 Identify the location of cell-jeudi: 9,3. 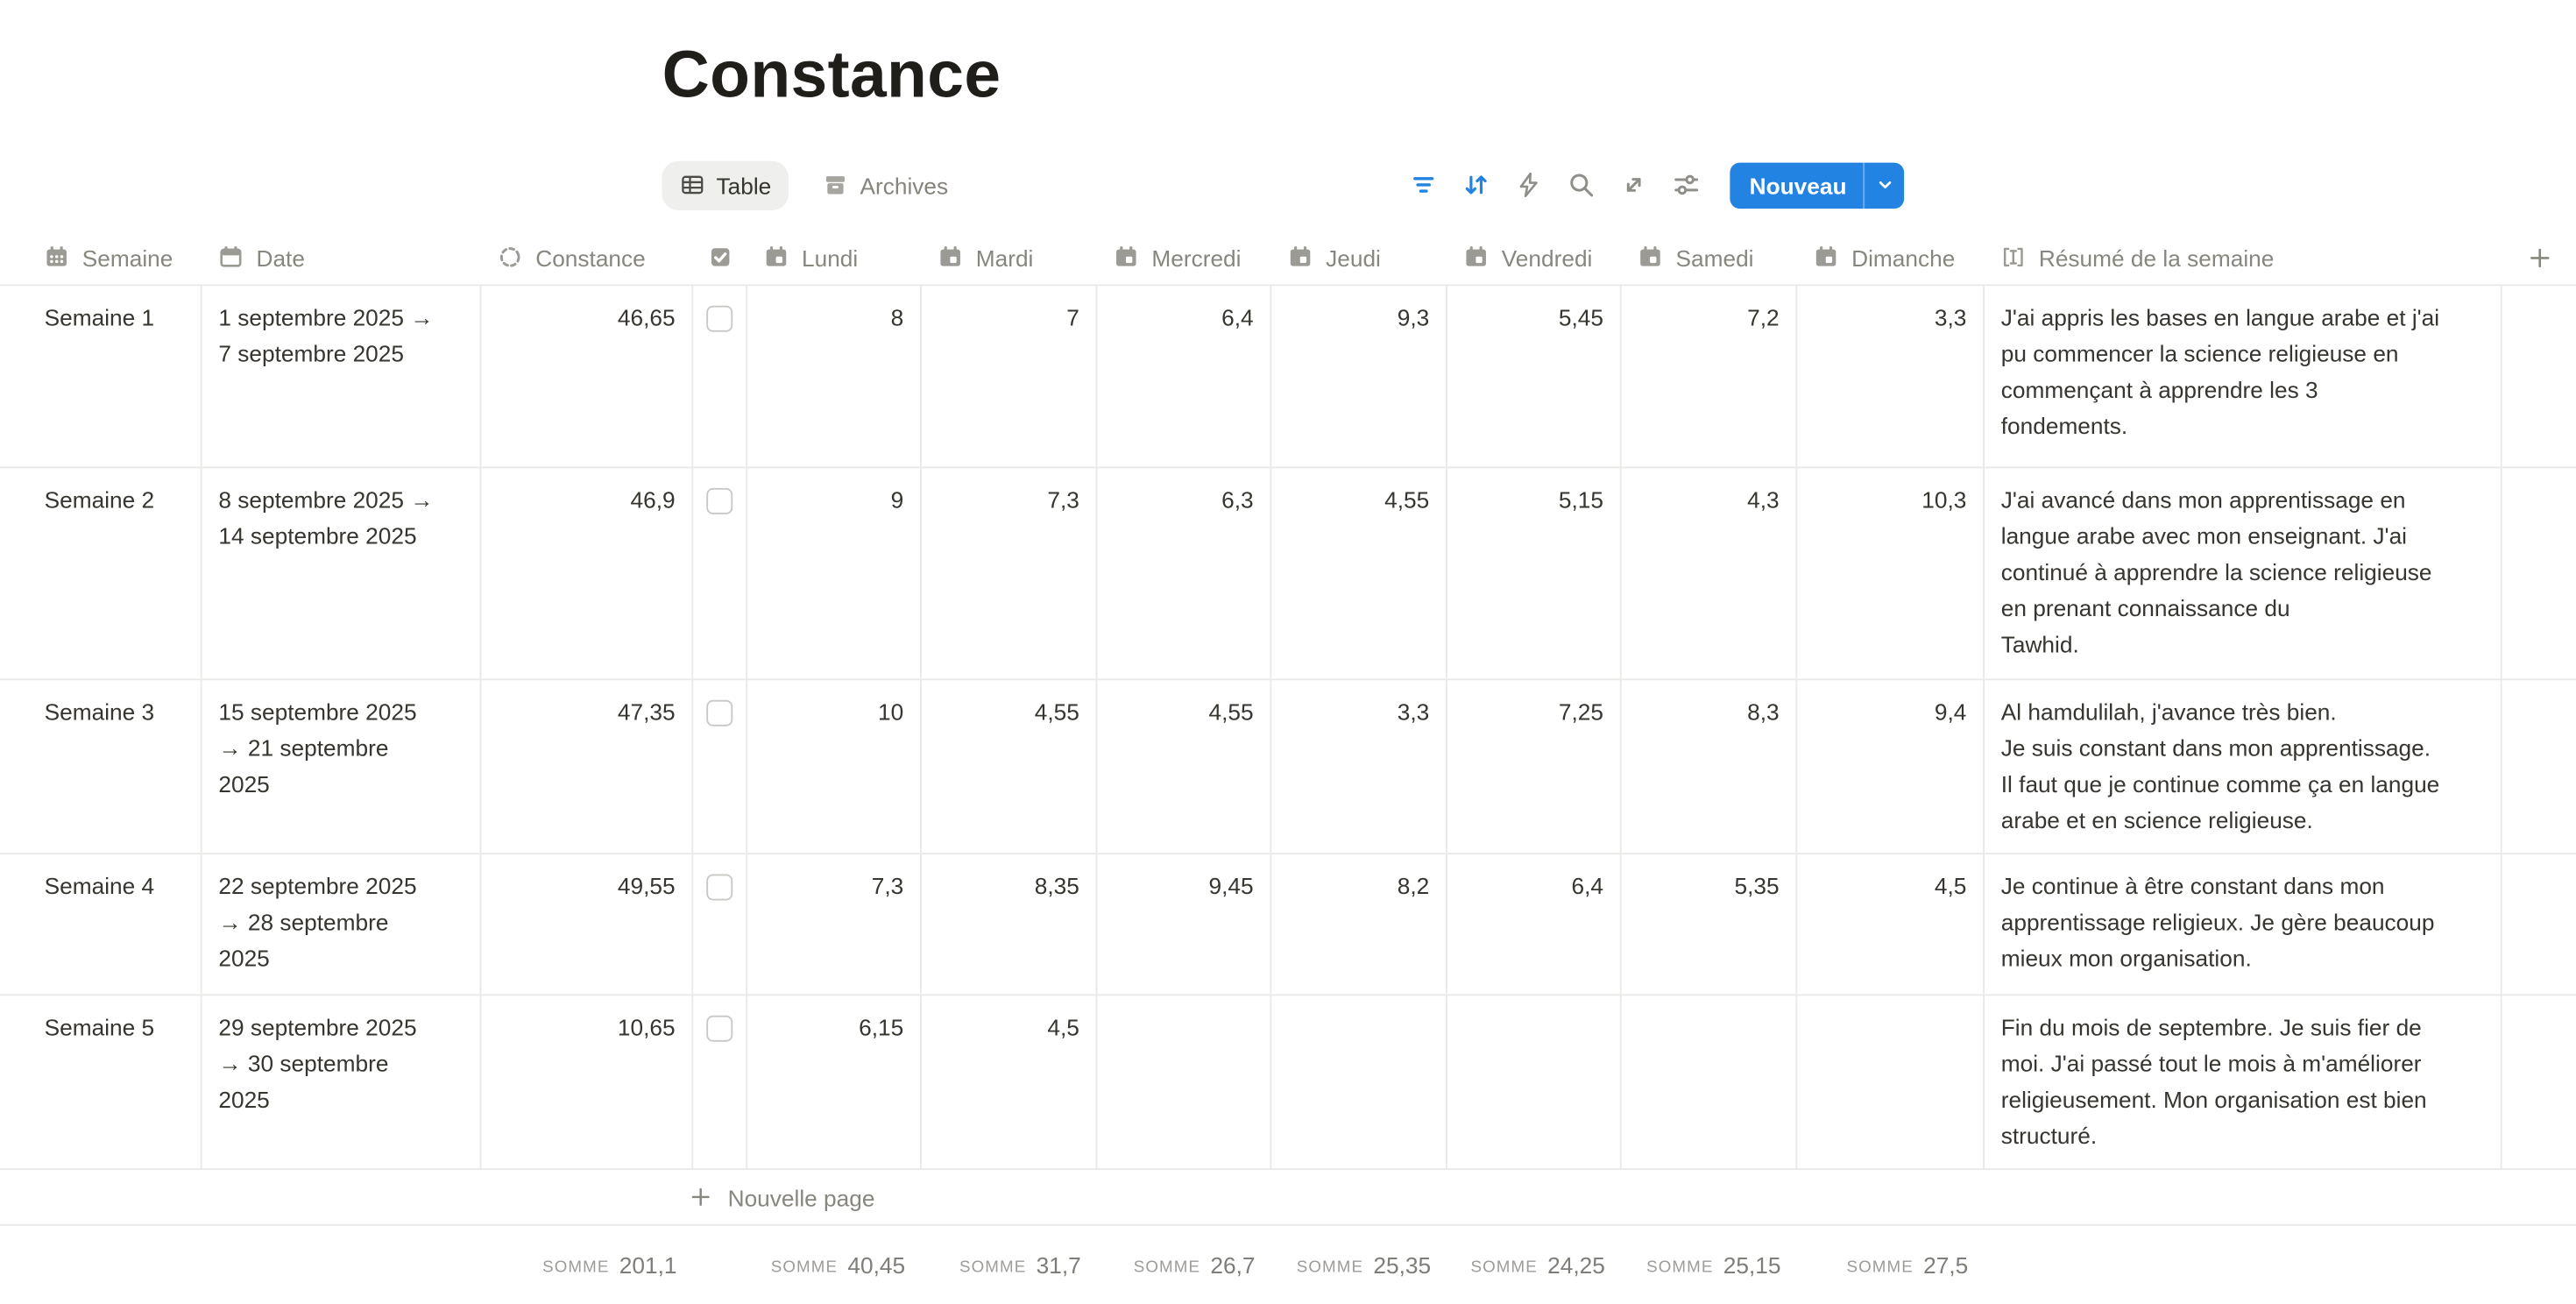
(1359, 377).